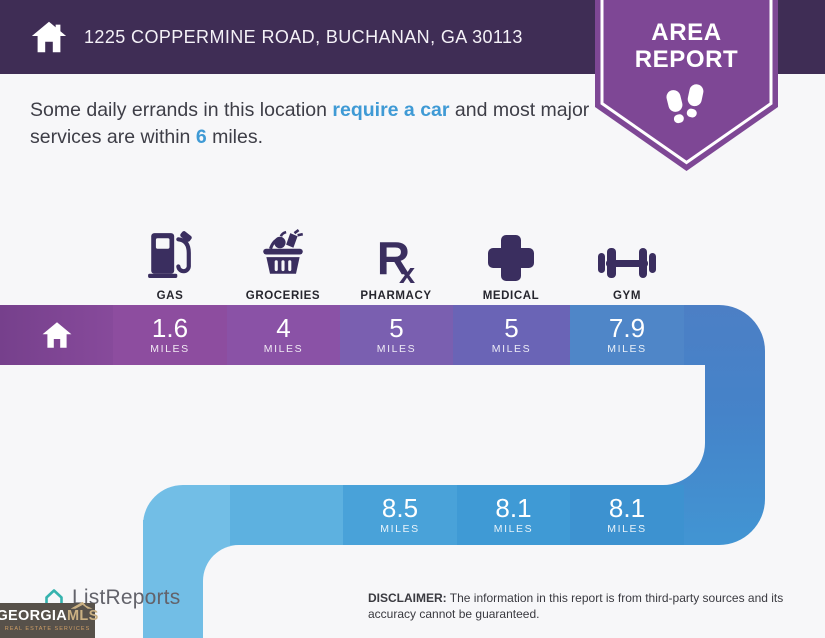  I want to click on amenity-gym: GYM, so click(627, 256).